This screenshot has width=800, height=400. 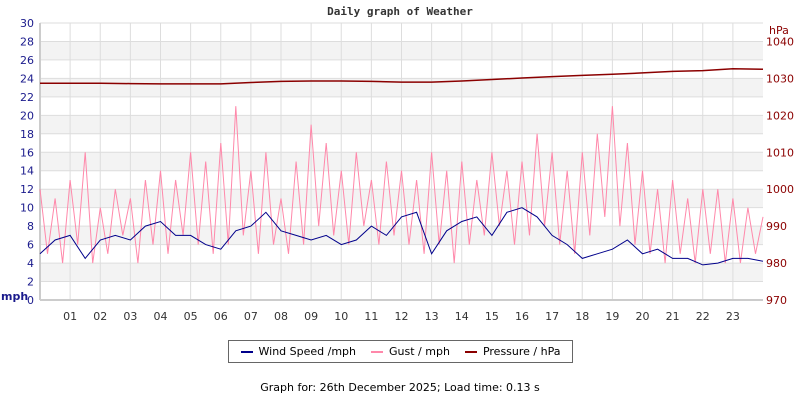 I want to click on y-tick-right: 1020, so click(x=780, y=115).